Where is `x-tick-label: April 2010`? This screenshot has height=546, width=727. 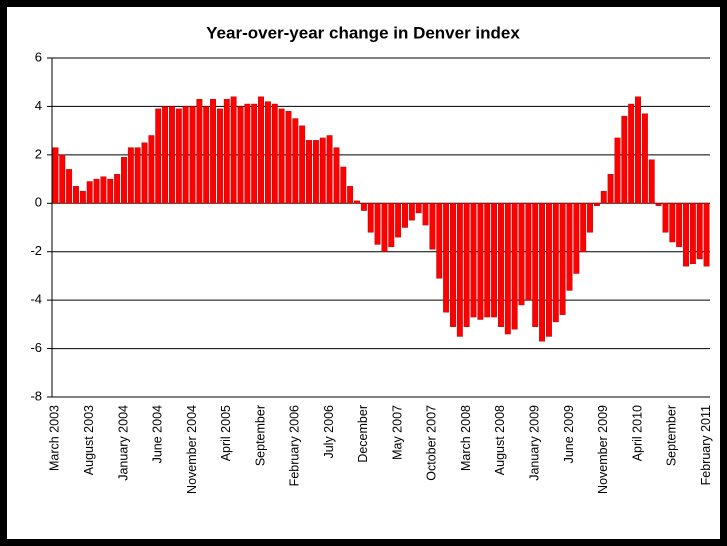 x-tick-label: April 2010 is located at coordinates (637, 433).